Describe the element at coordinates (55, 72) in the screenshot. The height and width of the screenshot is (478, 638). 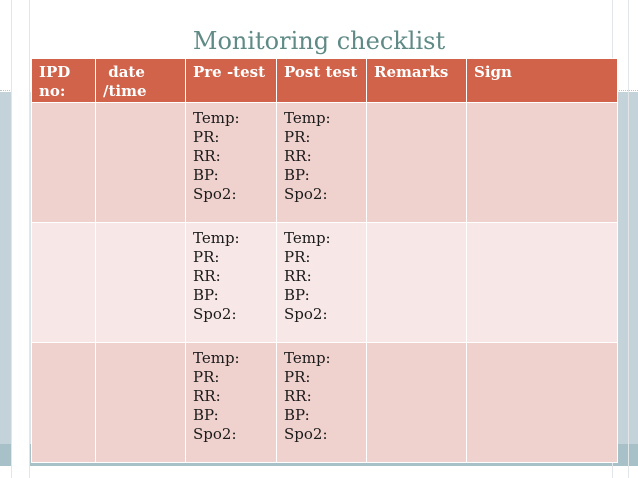
I see `header-ipd-line1: IPD` at that location.